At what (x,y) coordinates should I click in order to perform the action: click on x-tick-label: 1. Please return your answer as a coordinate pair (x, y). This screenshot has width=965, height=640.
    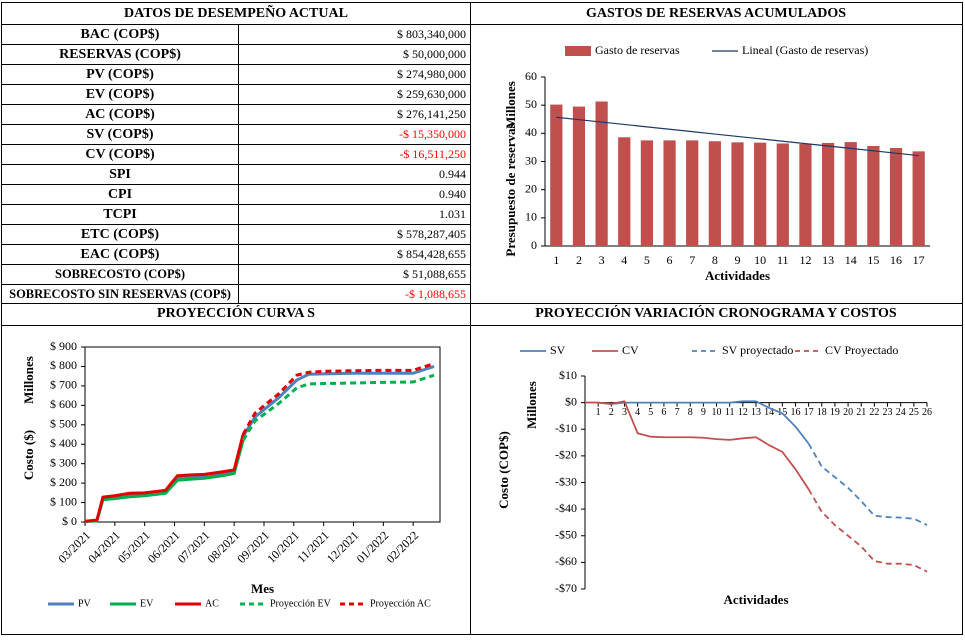
    Looking at the image, I should click on (556, 260).